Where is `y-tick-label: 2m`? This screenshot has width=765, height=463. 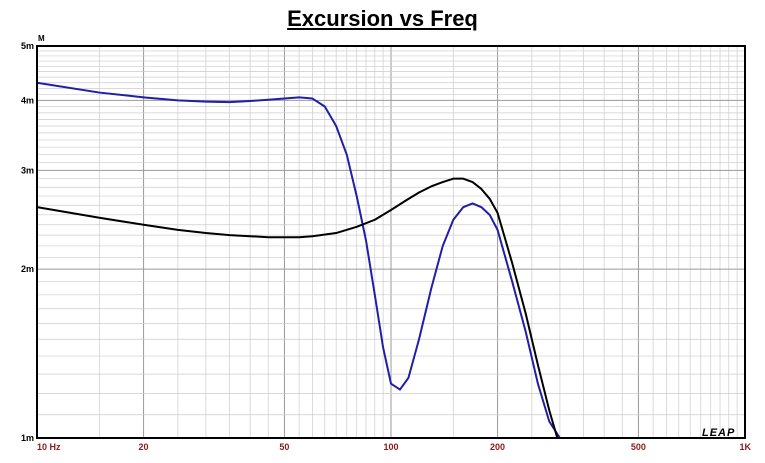
y-tick-label: 2m is located at coordinates (27, 269).